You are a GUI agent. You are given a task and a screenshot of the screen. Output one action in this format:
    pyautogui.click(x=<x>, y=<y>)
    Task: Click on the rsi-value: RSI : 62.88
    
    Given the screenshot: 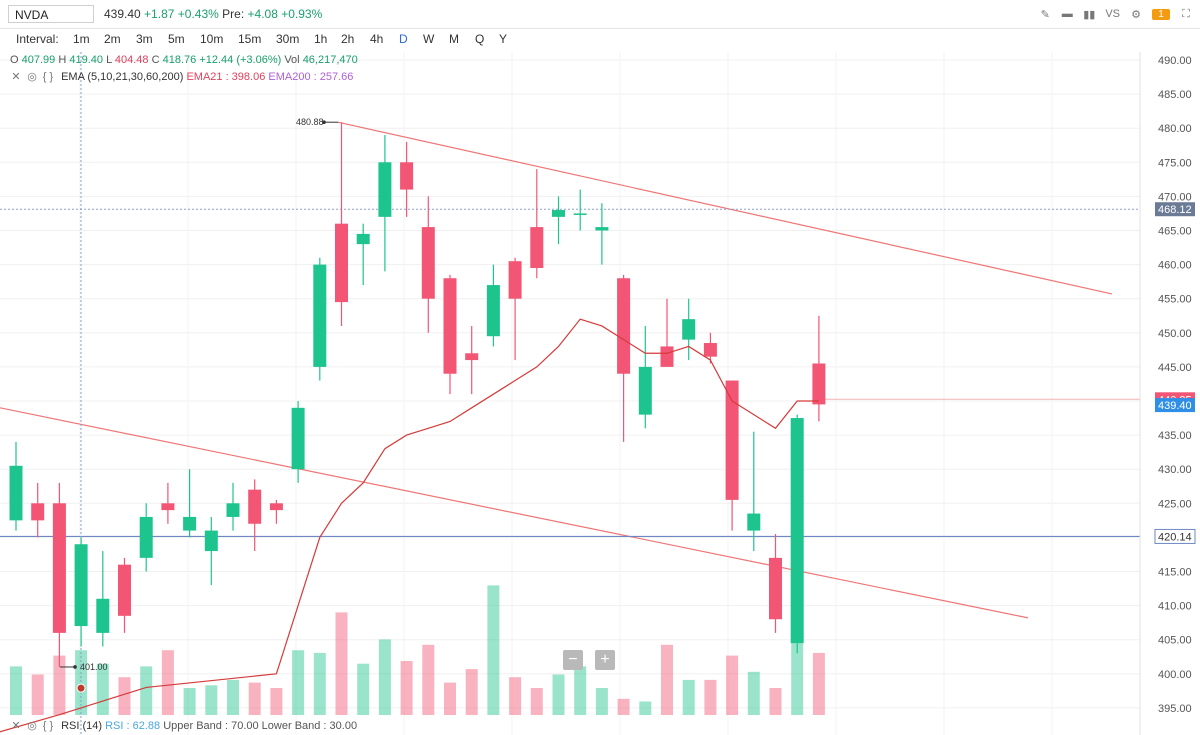 What is the action you would take?
    pyautogui.click(x=133, y=726)
    